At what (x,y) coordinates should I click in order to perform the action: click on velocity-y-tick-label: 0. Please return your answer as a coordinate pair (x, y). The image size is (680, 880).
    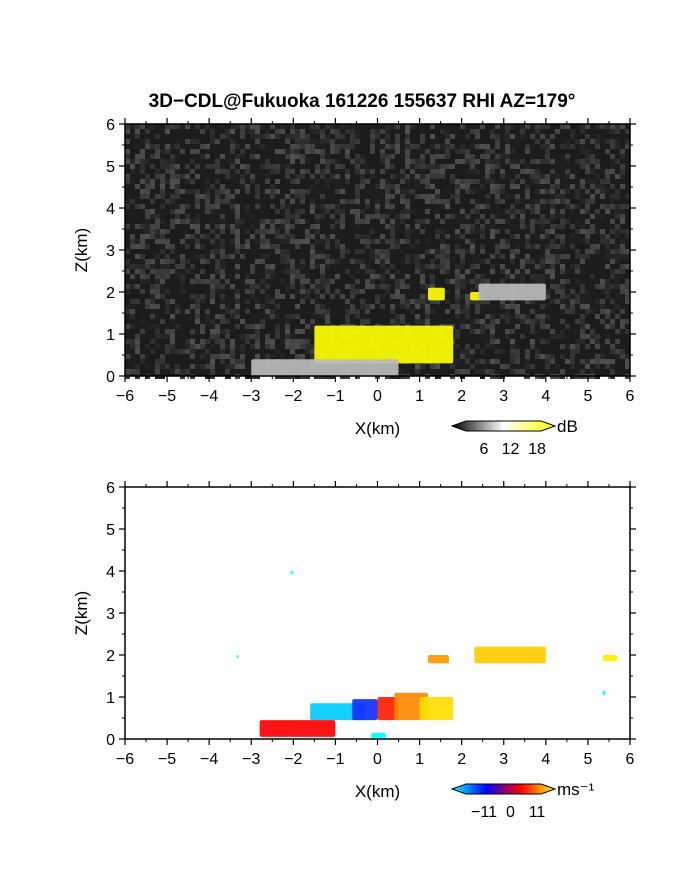
    Looking at the image, I should click on (110, 740).